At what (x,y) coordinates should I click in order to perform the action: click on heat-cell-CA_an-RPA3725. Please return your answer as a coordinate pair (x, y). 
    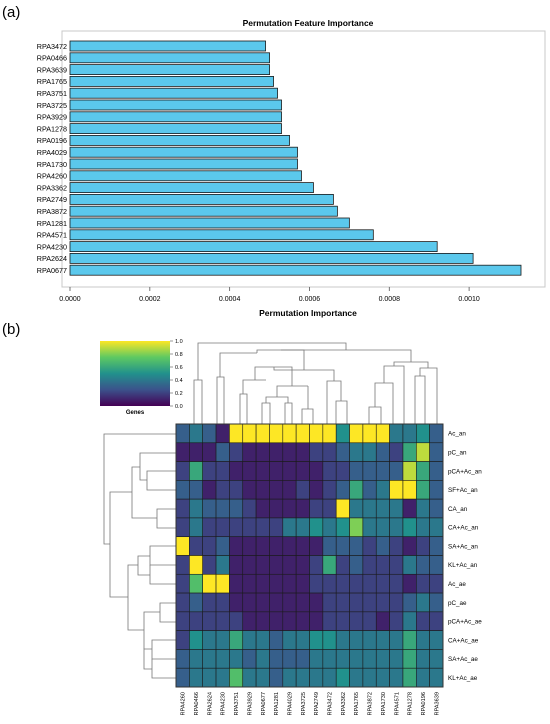
    Looking at the image, I should click on (302, 508).